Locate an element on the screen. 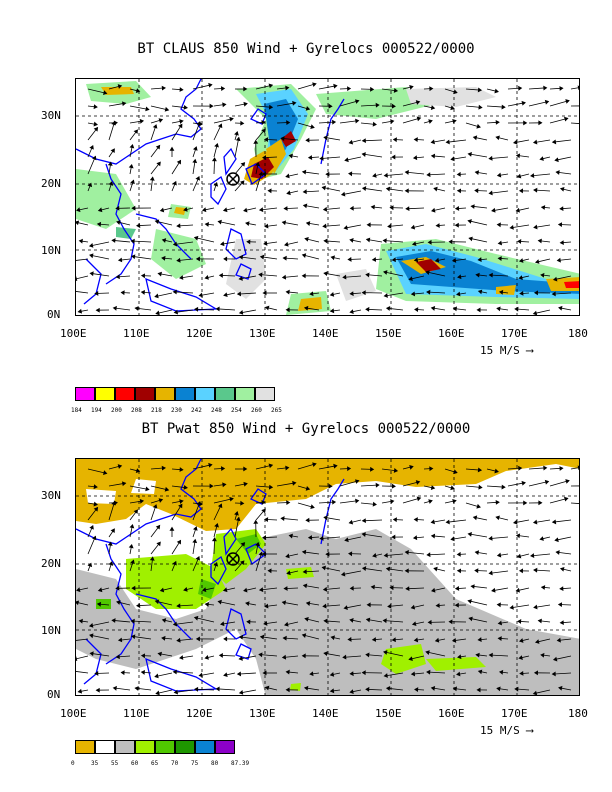 The height and width of the screenshot is (792, 612). colorbar-tick-label: 194 is located at coordinates (96, 410).